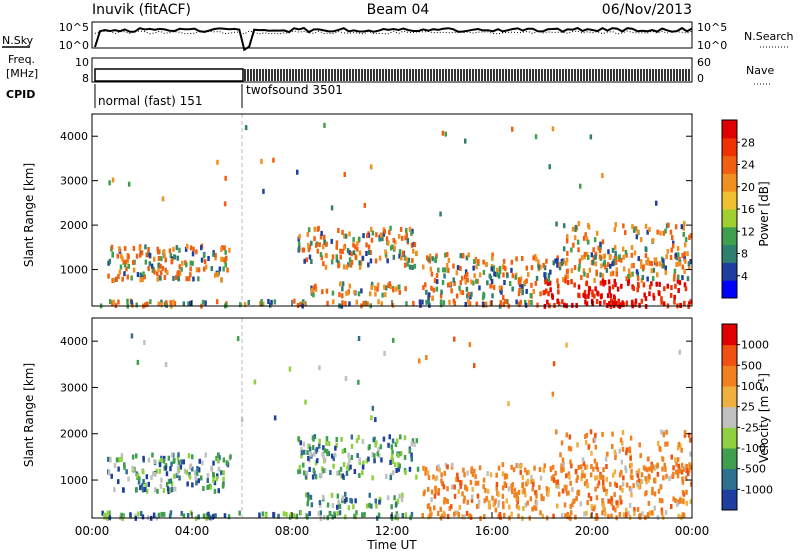  Describe the element at coordinates (18, 40) in the screenshot. I see `nsky-label: N.Sky` at that location.